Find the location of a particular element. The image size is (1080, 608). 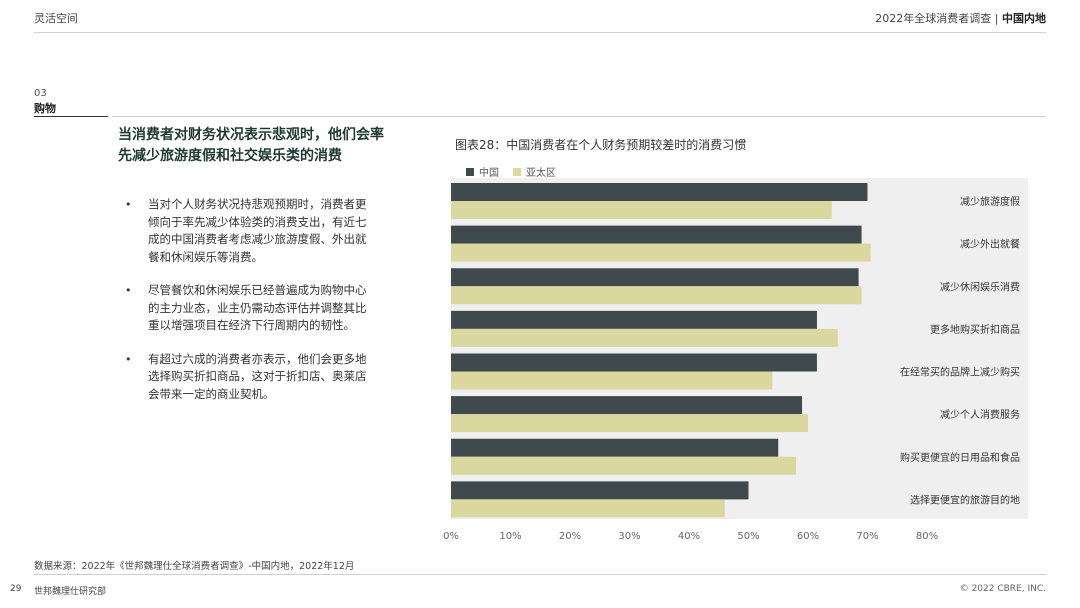

footer-org: 世邦魏理仕研究部 is located at coordinates (70, 592).